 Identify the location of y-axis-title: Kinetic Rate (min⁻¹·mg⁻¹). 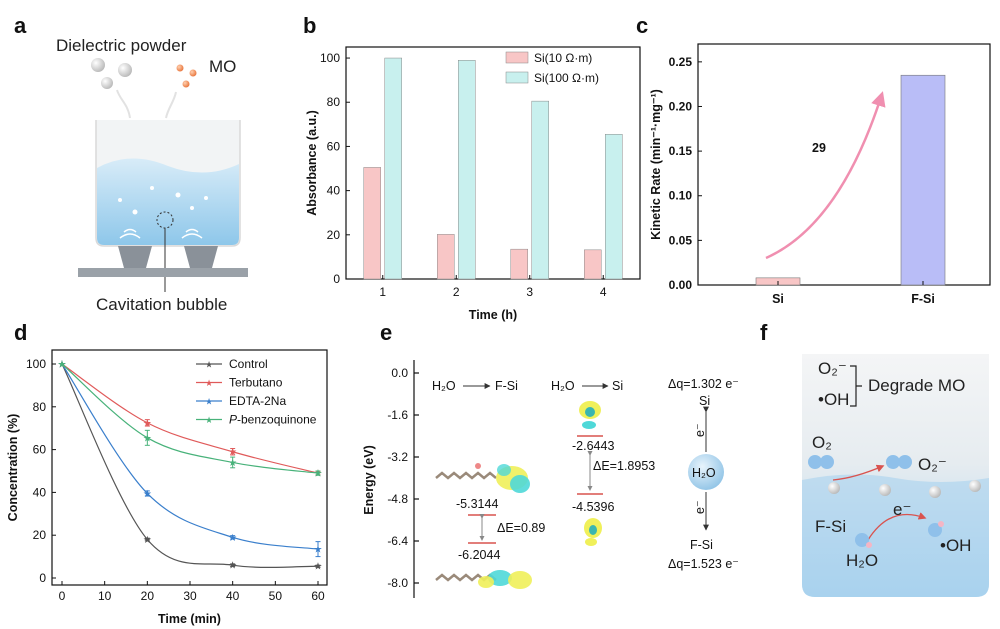
(656, 164).